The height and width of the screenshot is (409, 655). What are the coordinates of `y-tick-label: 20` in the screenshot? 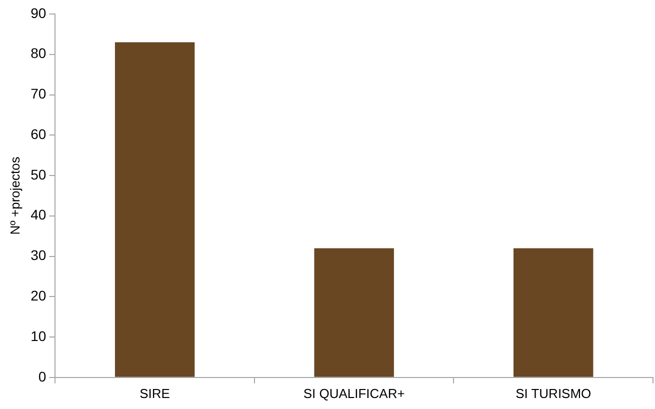 It's located at (38, 296).